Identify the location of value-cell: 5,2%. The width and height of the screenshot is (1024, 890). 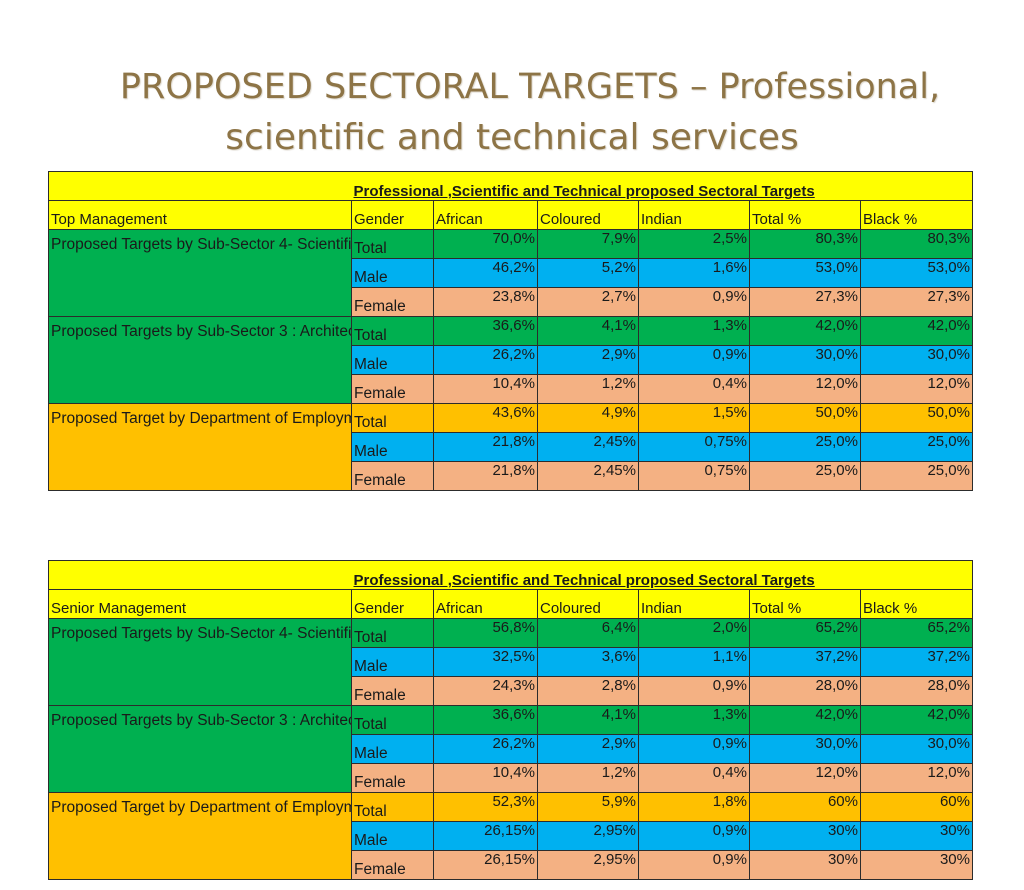
(588, 273).